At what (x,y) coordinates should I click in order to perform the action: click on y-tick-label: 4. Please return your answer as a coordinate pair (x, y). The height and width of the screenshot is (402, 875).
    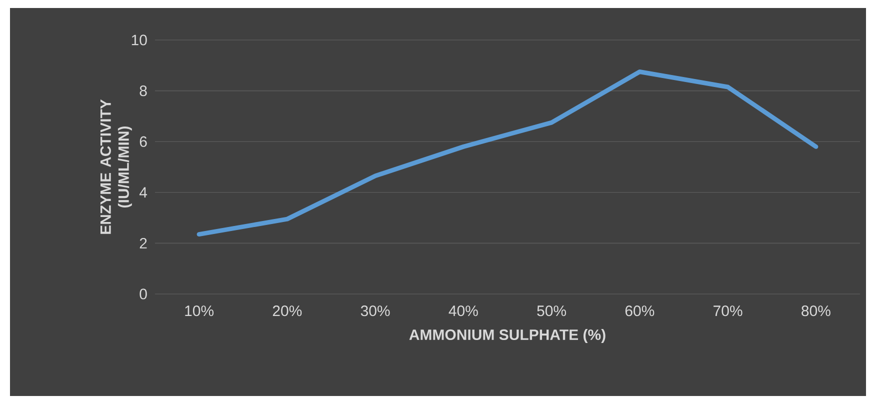
    Looking at the image, I should click on (143, 192).